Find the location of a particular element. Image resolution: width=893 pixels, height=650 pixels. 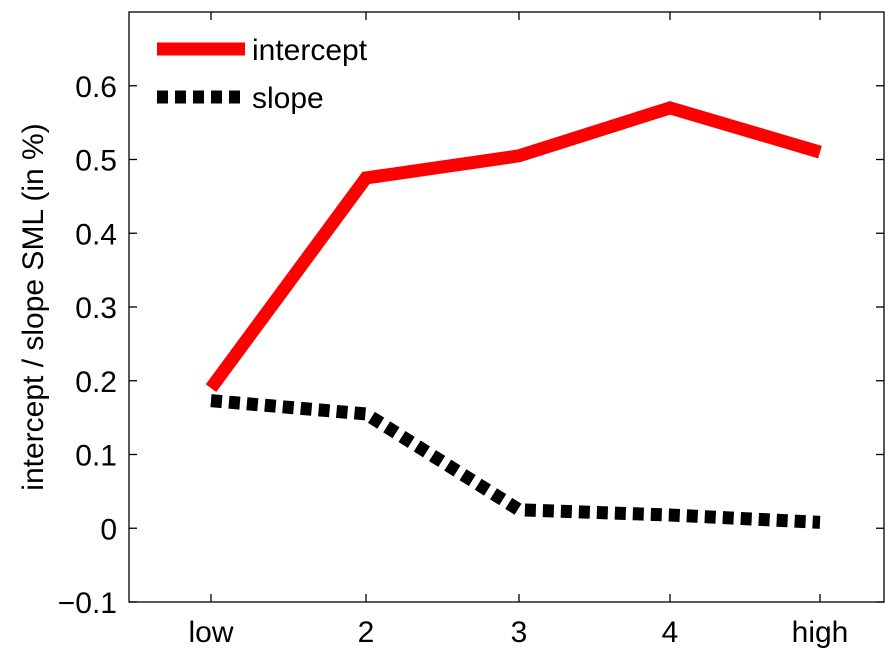

x-tick-label: 2 is located at coordinates (366, 632).